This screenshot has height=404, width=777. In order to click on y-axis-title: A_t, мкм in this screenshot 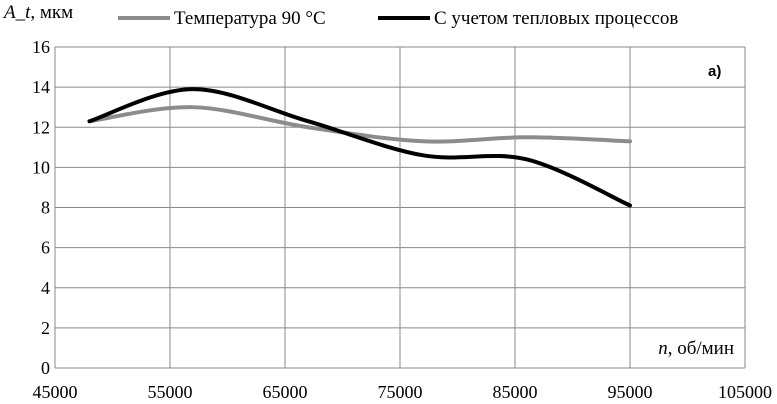, I will do `click(37, 12)`.